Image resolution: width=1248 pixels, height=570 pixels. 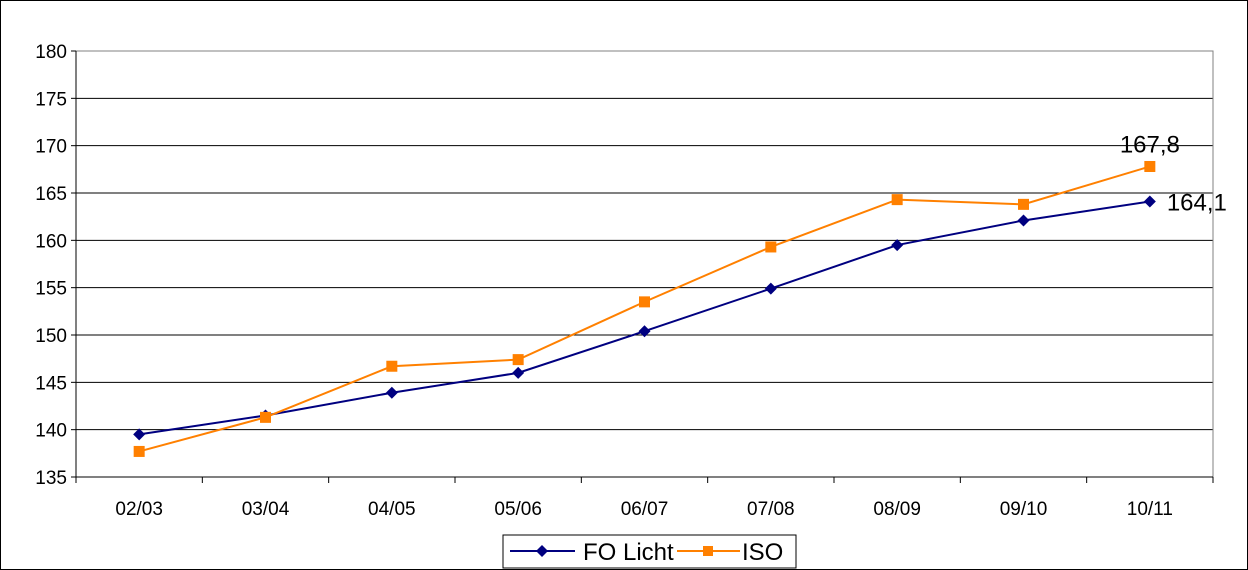 What do you see at coordinates (51, 478) in the screenshot?
I see `y-tick-label: 135` at bounding box center [51, 478].